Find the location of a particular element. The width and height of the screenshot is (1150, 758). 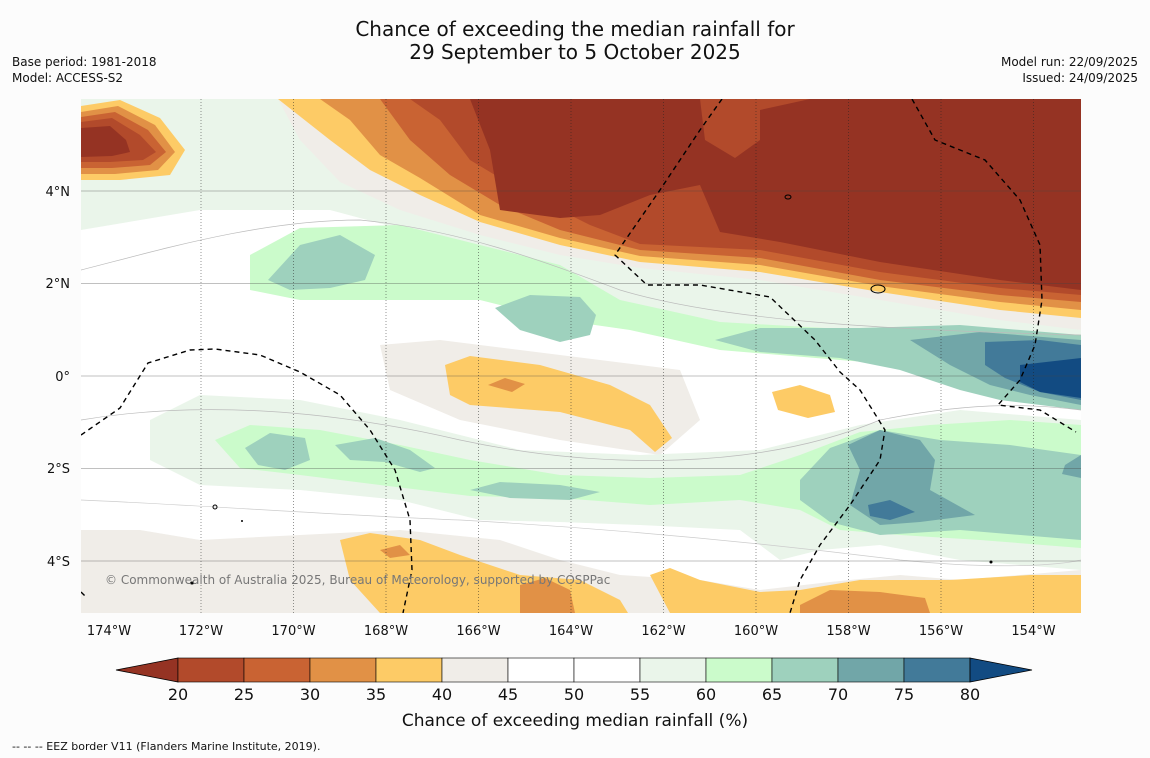

contour-80-east is located at coordinates (1050, 378).